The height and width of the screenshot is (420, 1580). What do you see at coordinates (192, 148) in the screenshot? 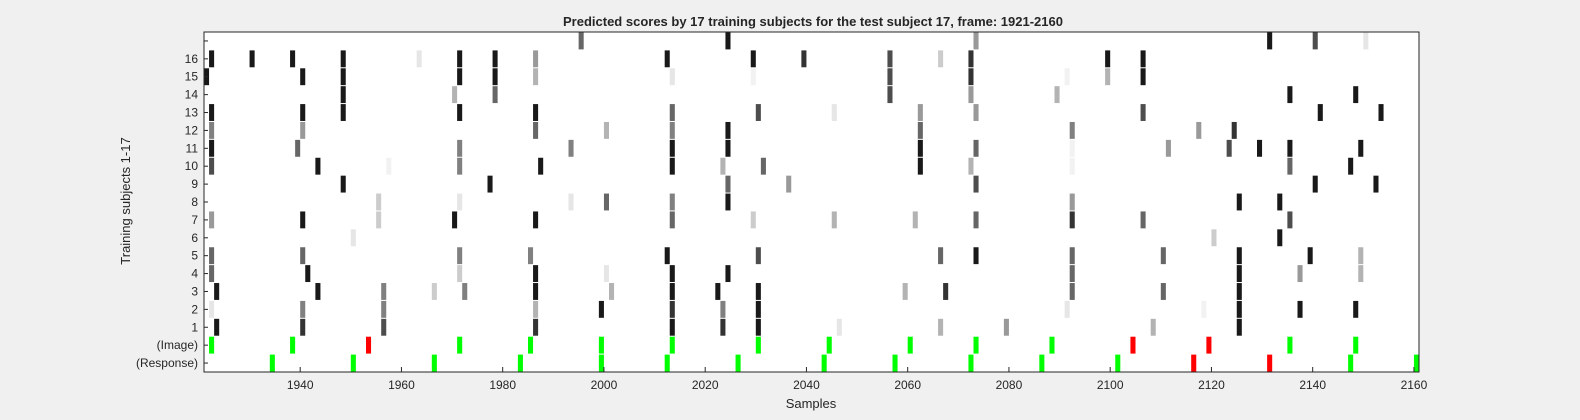
I see `y-tick-label: 11` at bounding box center [192, 148].